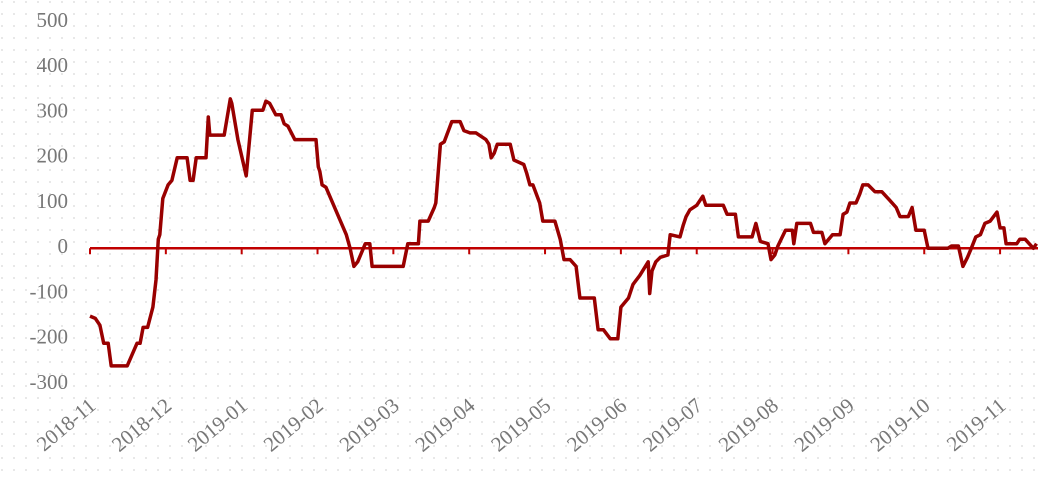 This screenshot has height=480, width=1038. What do you see at coordinates (53, 156) in the screenshot?
I see `y-tick-label: 200` at bounding box center [53, 156].